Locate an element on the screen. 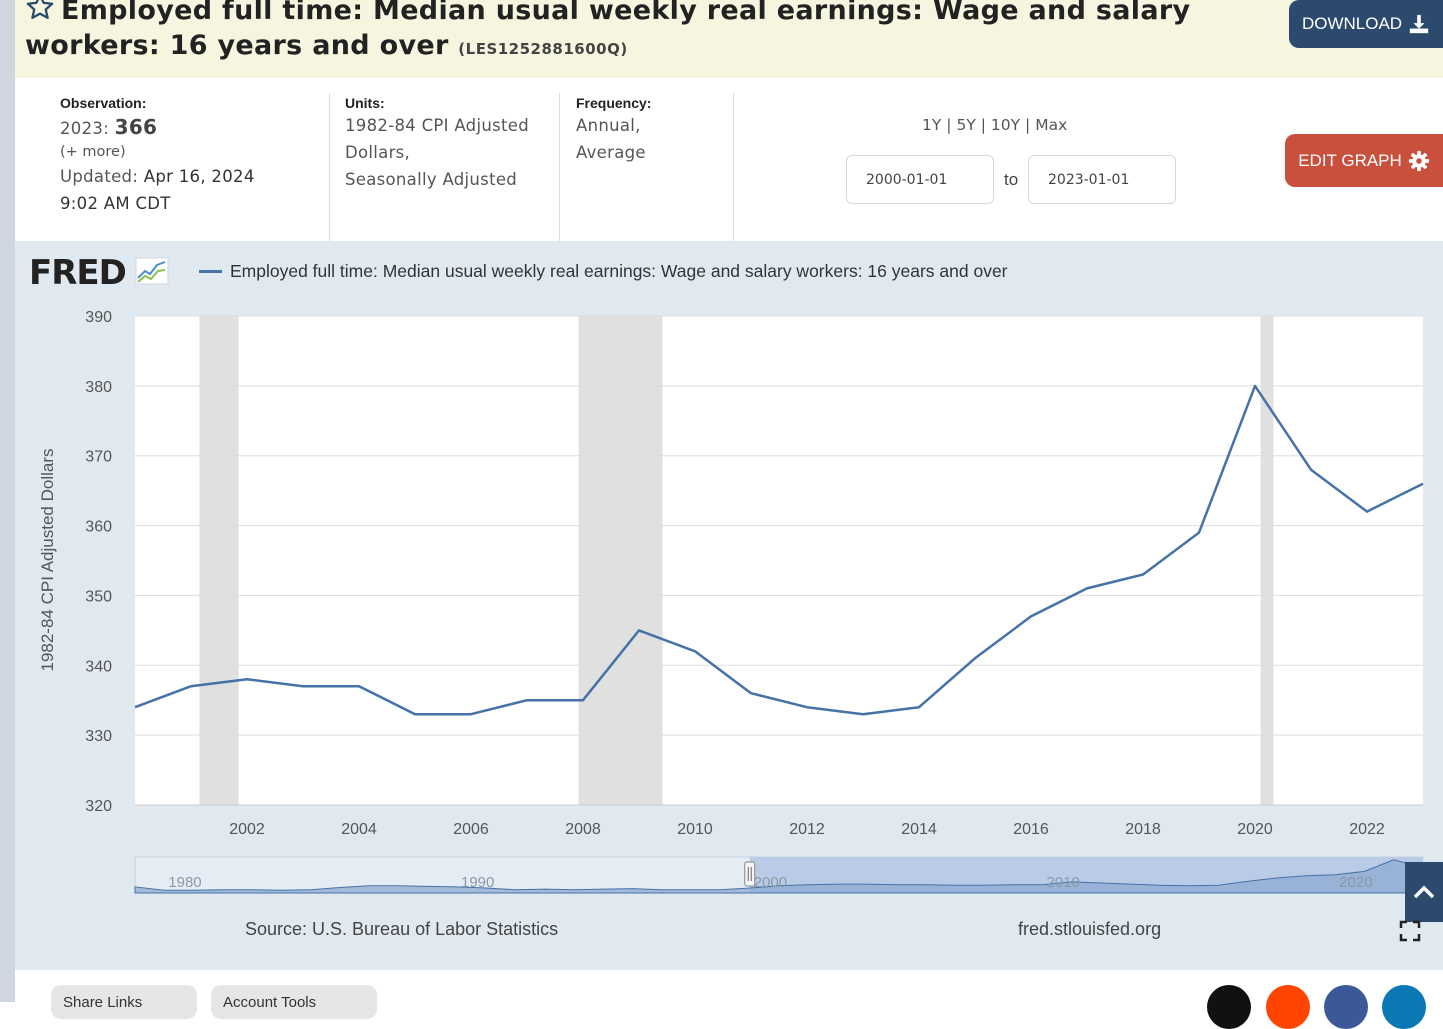 The width and height of the screenshot is (1443, 1029). navigator-year-label: 2020 is located at coordinates (1355, 882).